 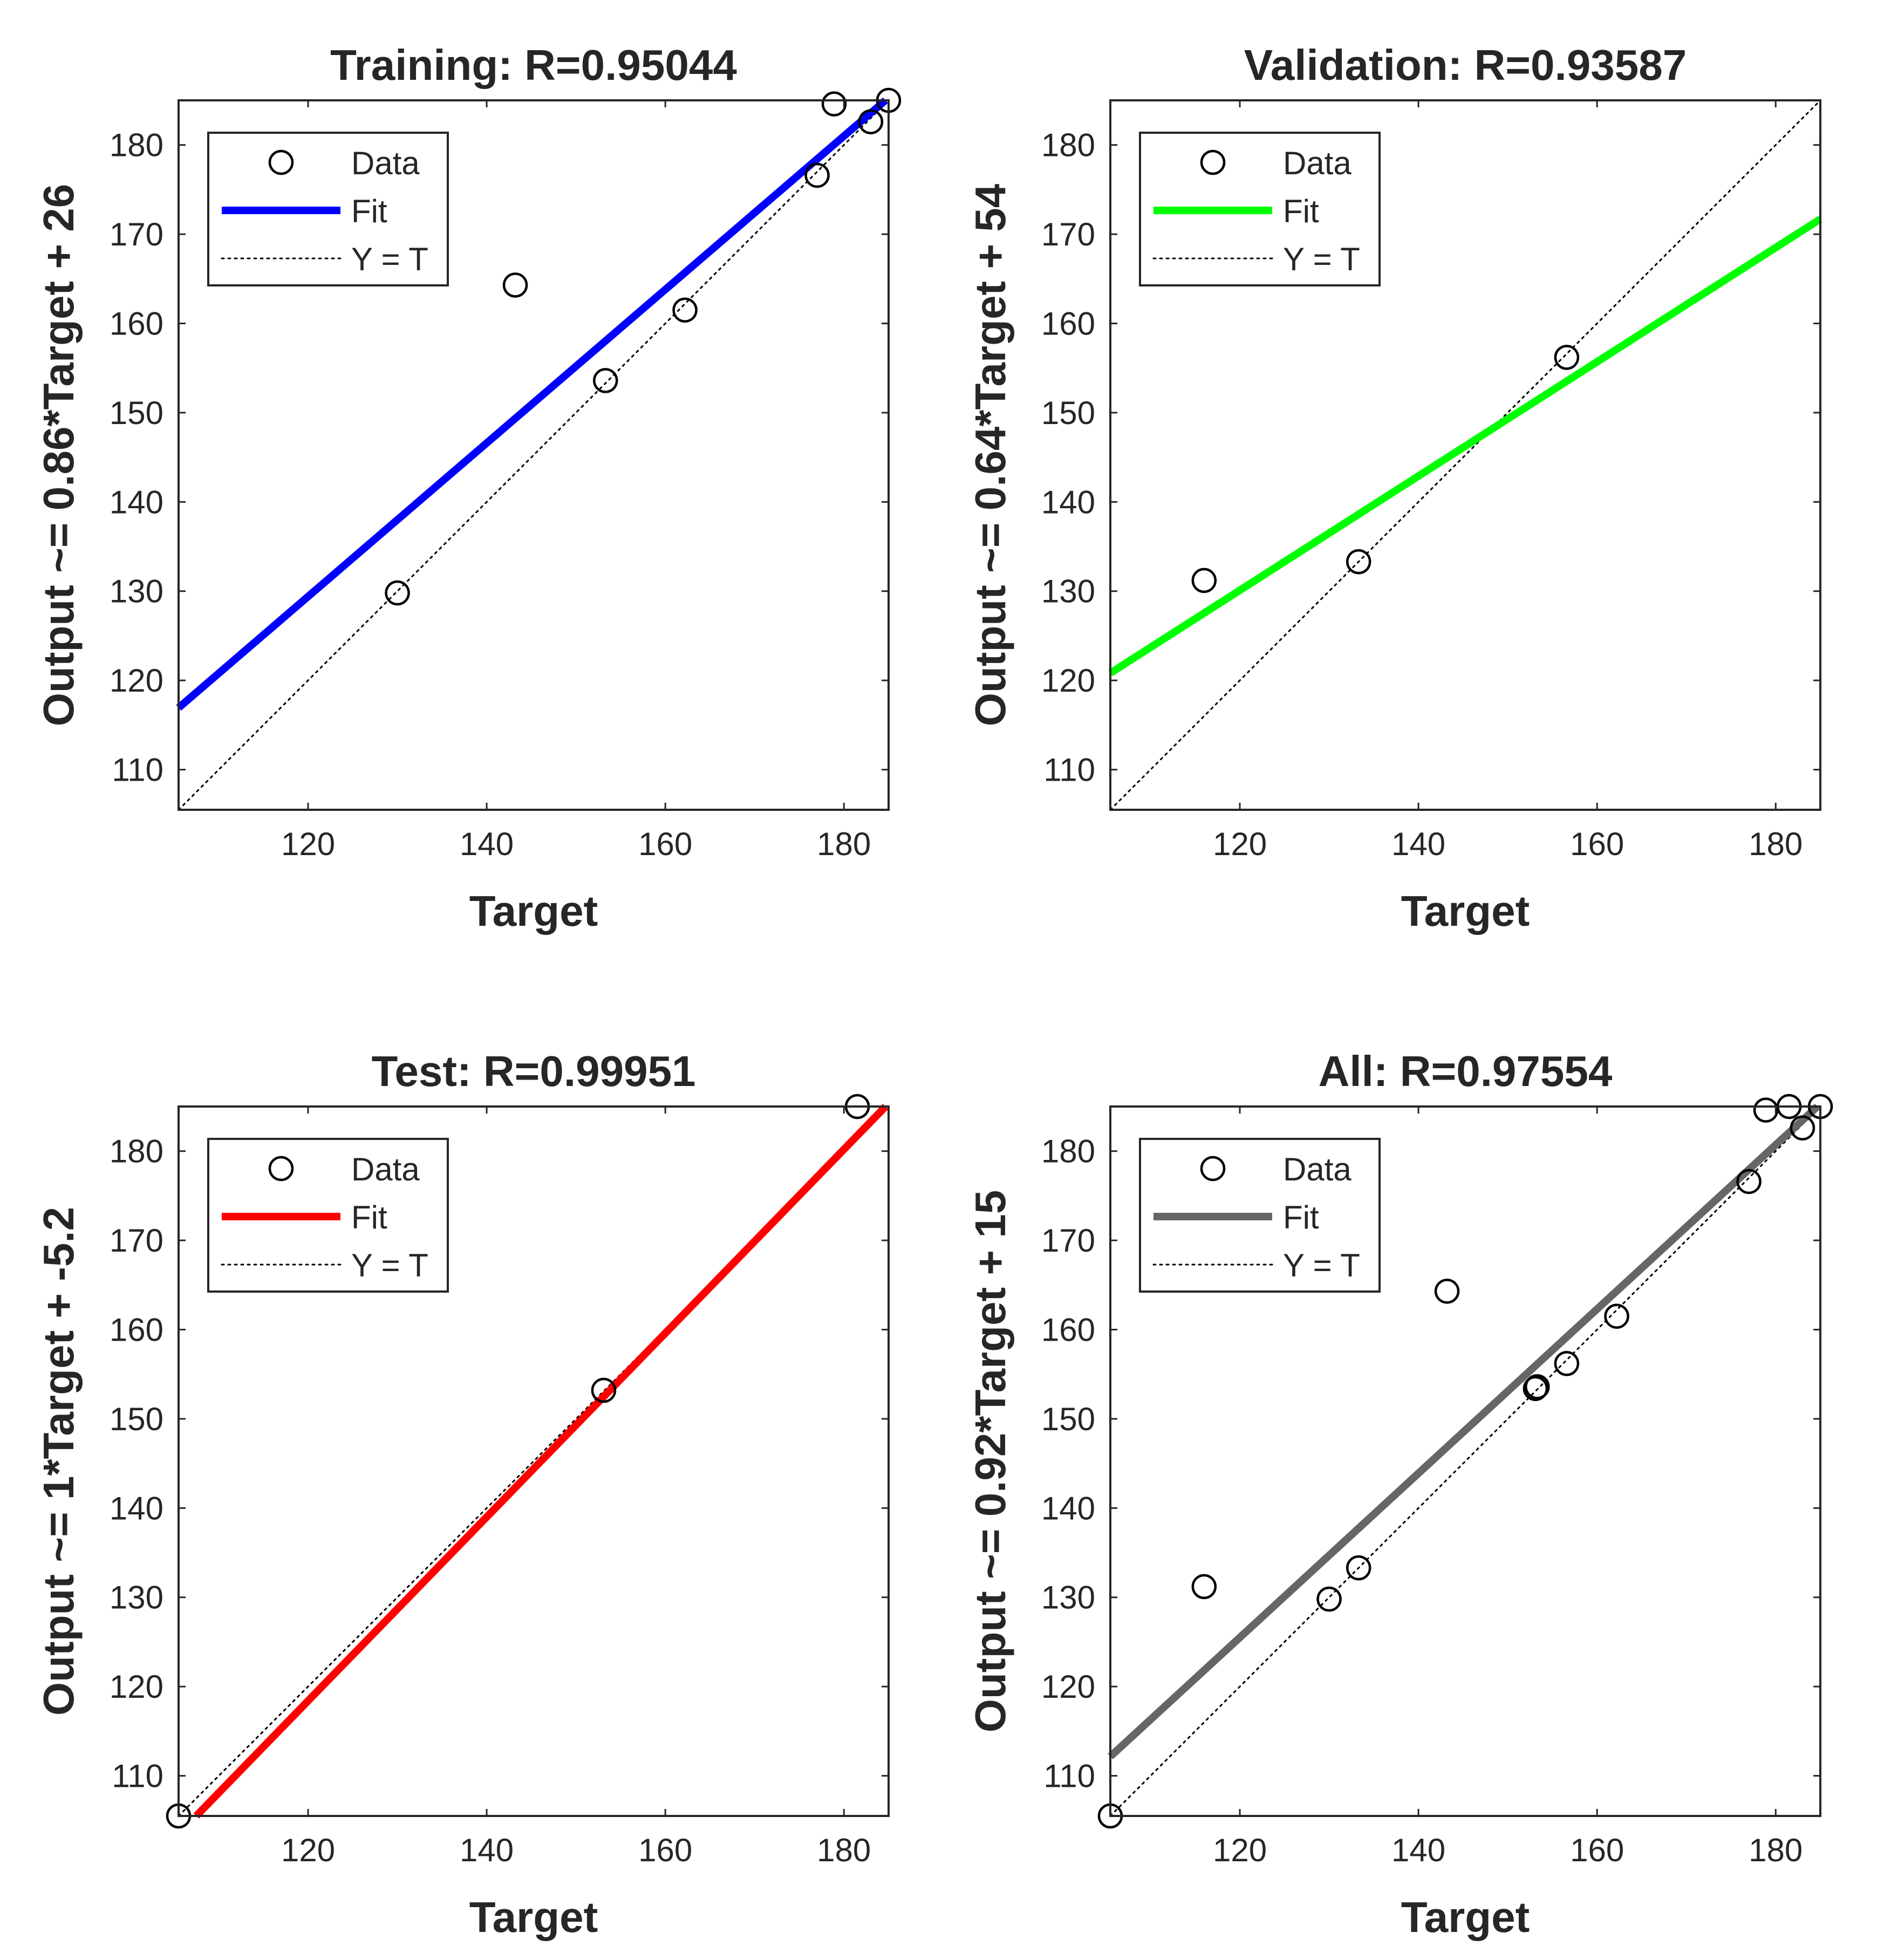 What do you see at coordinates (59, 456) in the screenshot?
I see `y-axis-label: Output ~= 0.86*Target + 26` at bounding box center [59, 456].